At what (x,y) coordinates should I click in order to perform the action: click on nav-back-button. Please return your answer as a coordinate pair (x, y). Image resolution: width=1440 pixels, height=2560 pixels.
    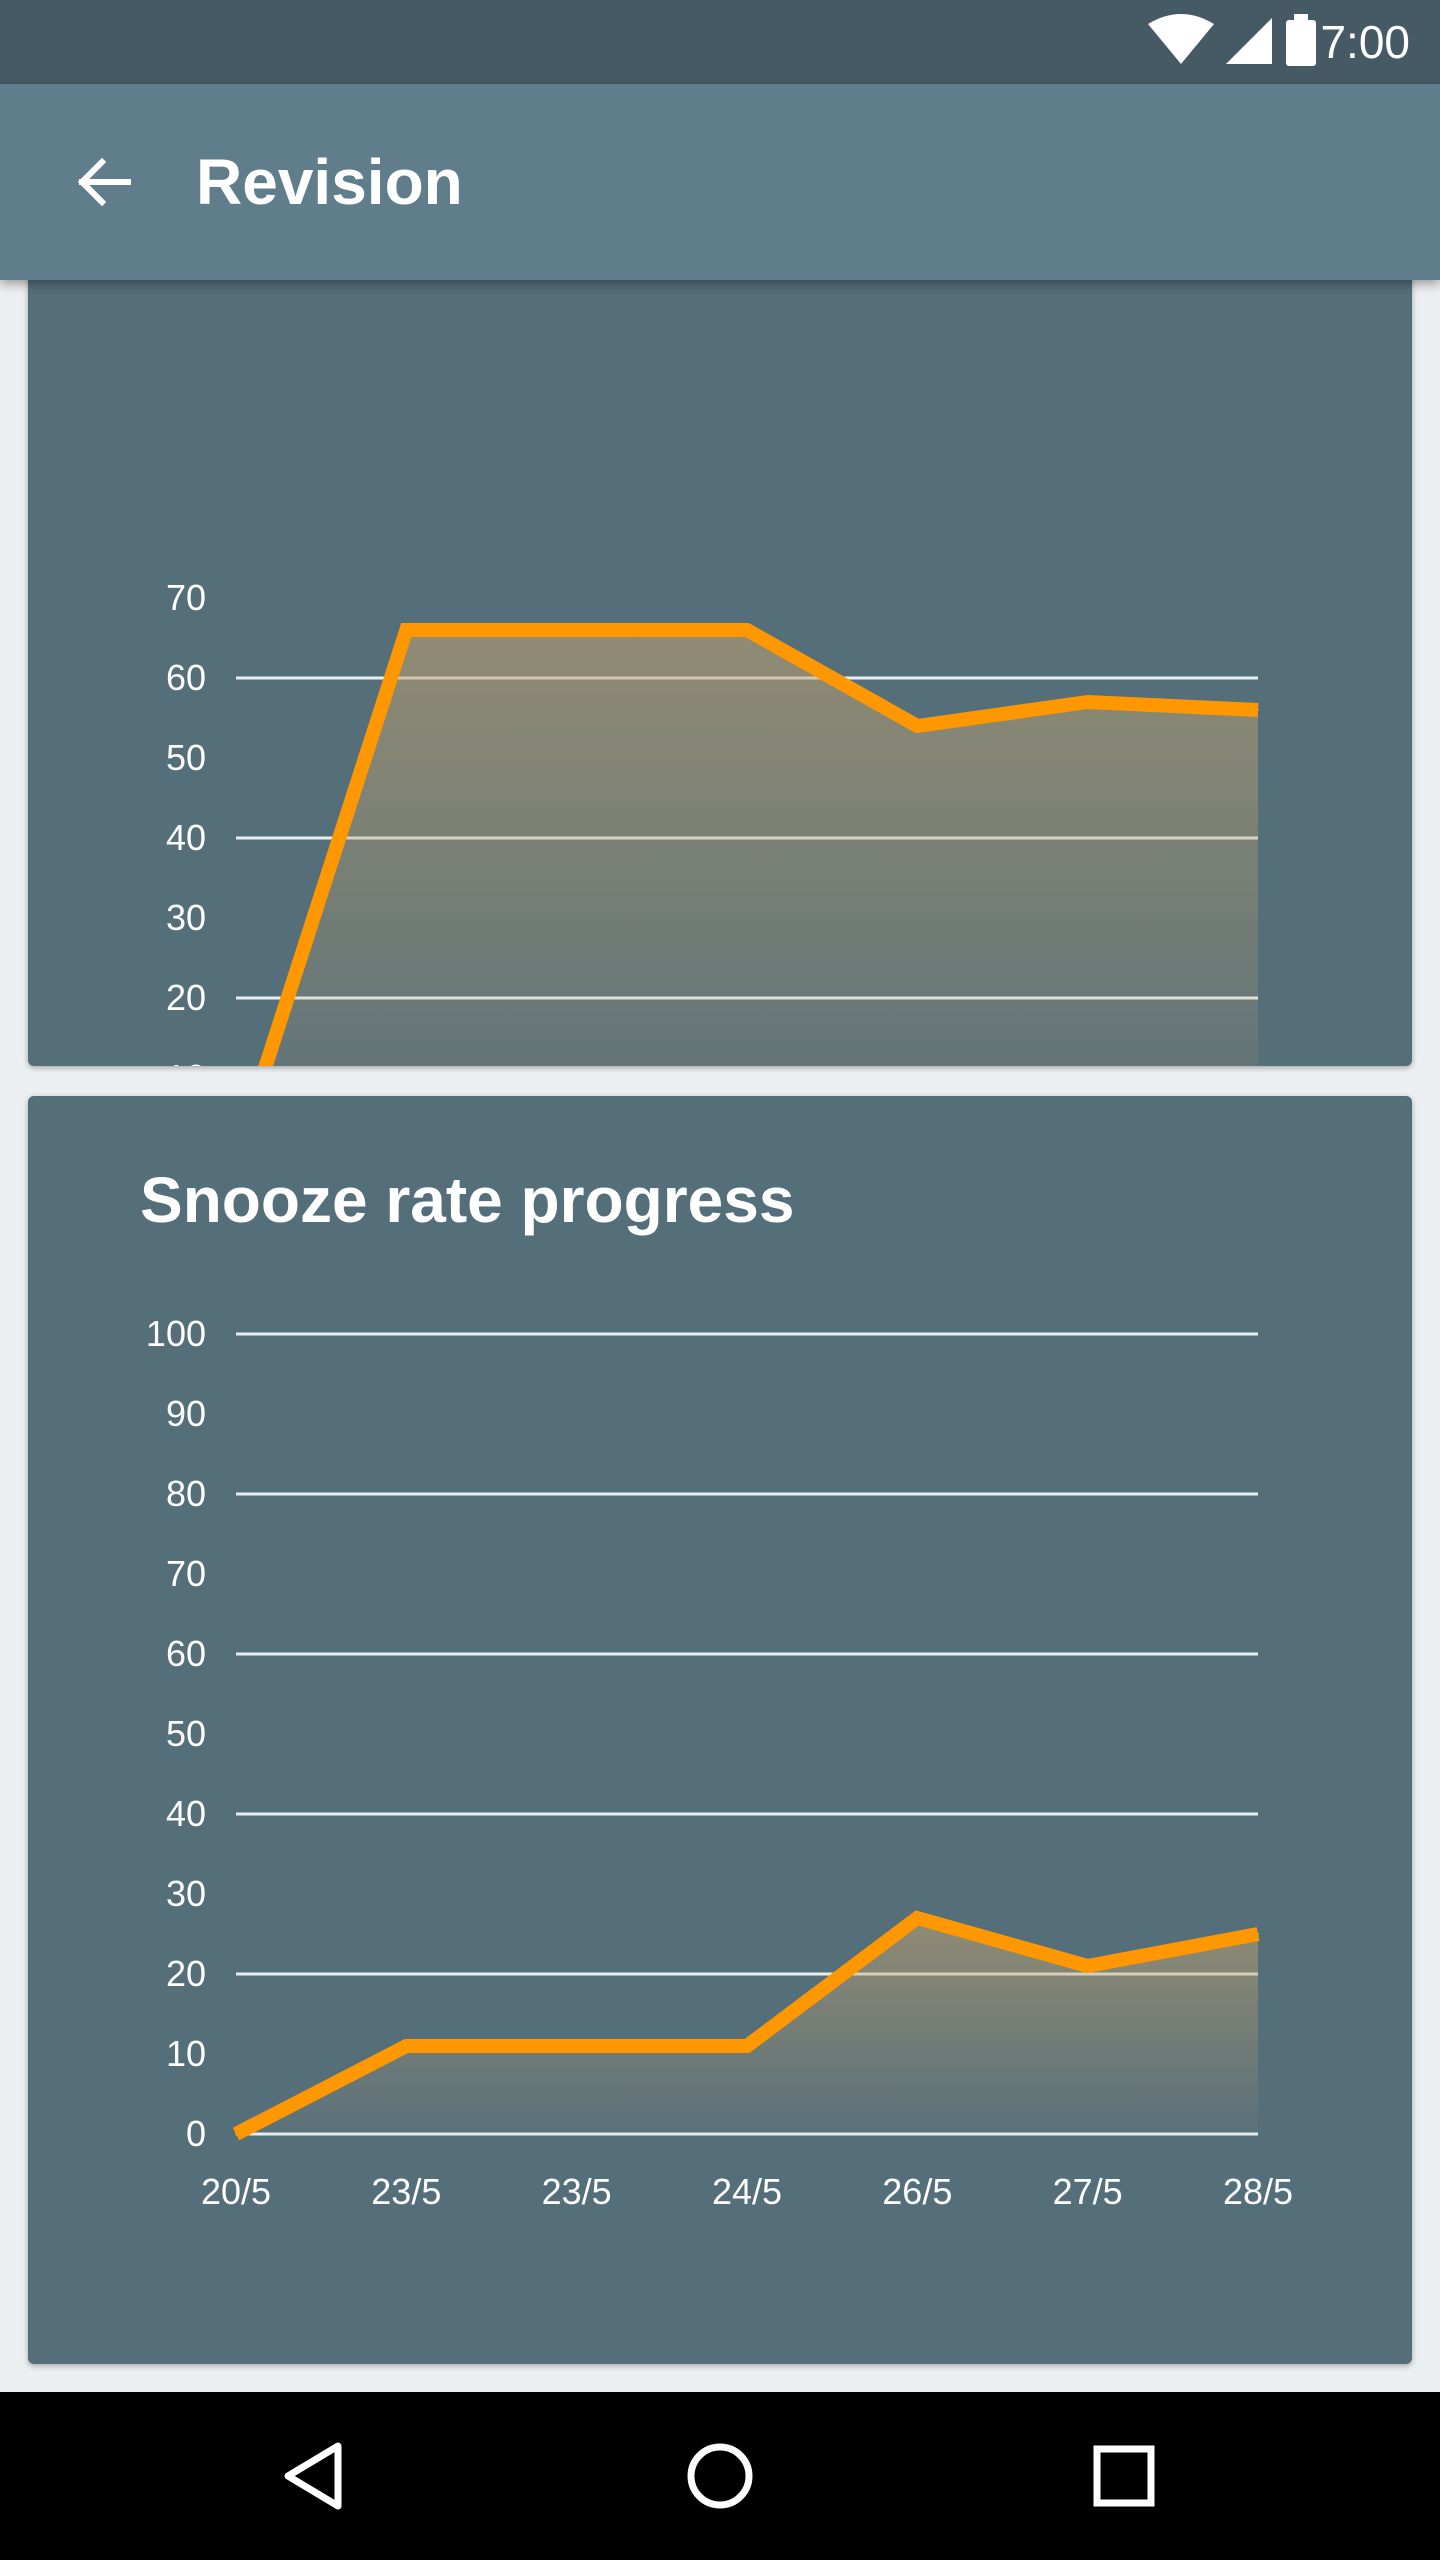
    Looking at the image, I should click on (316, 2476).